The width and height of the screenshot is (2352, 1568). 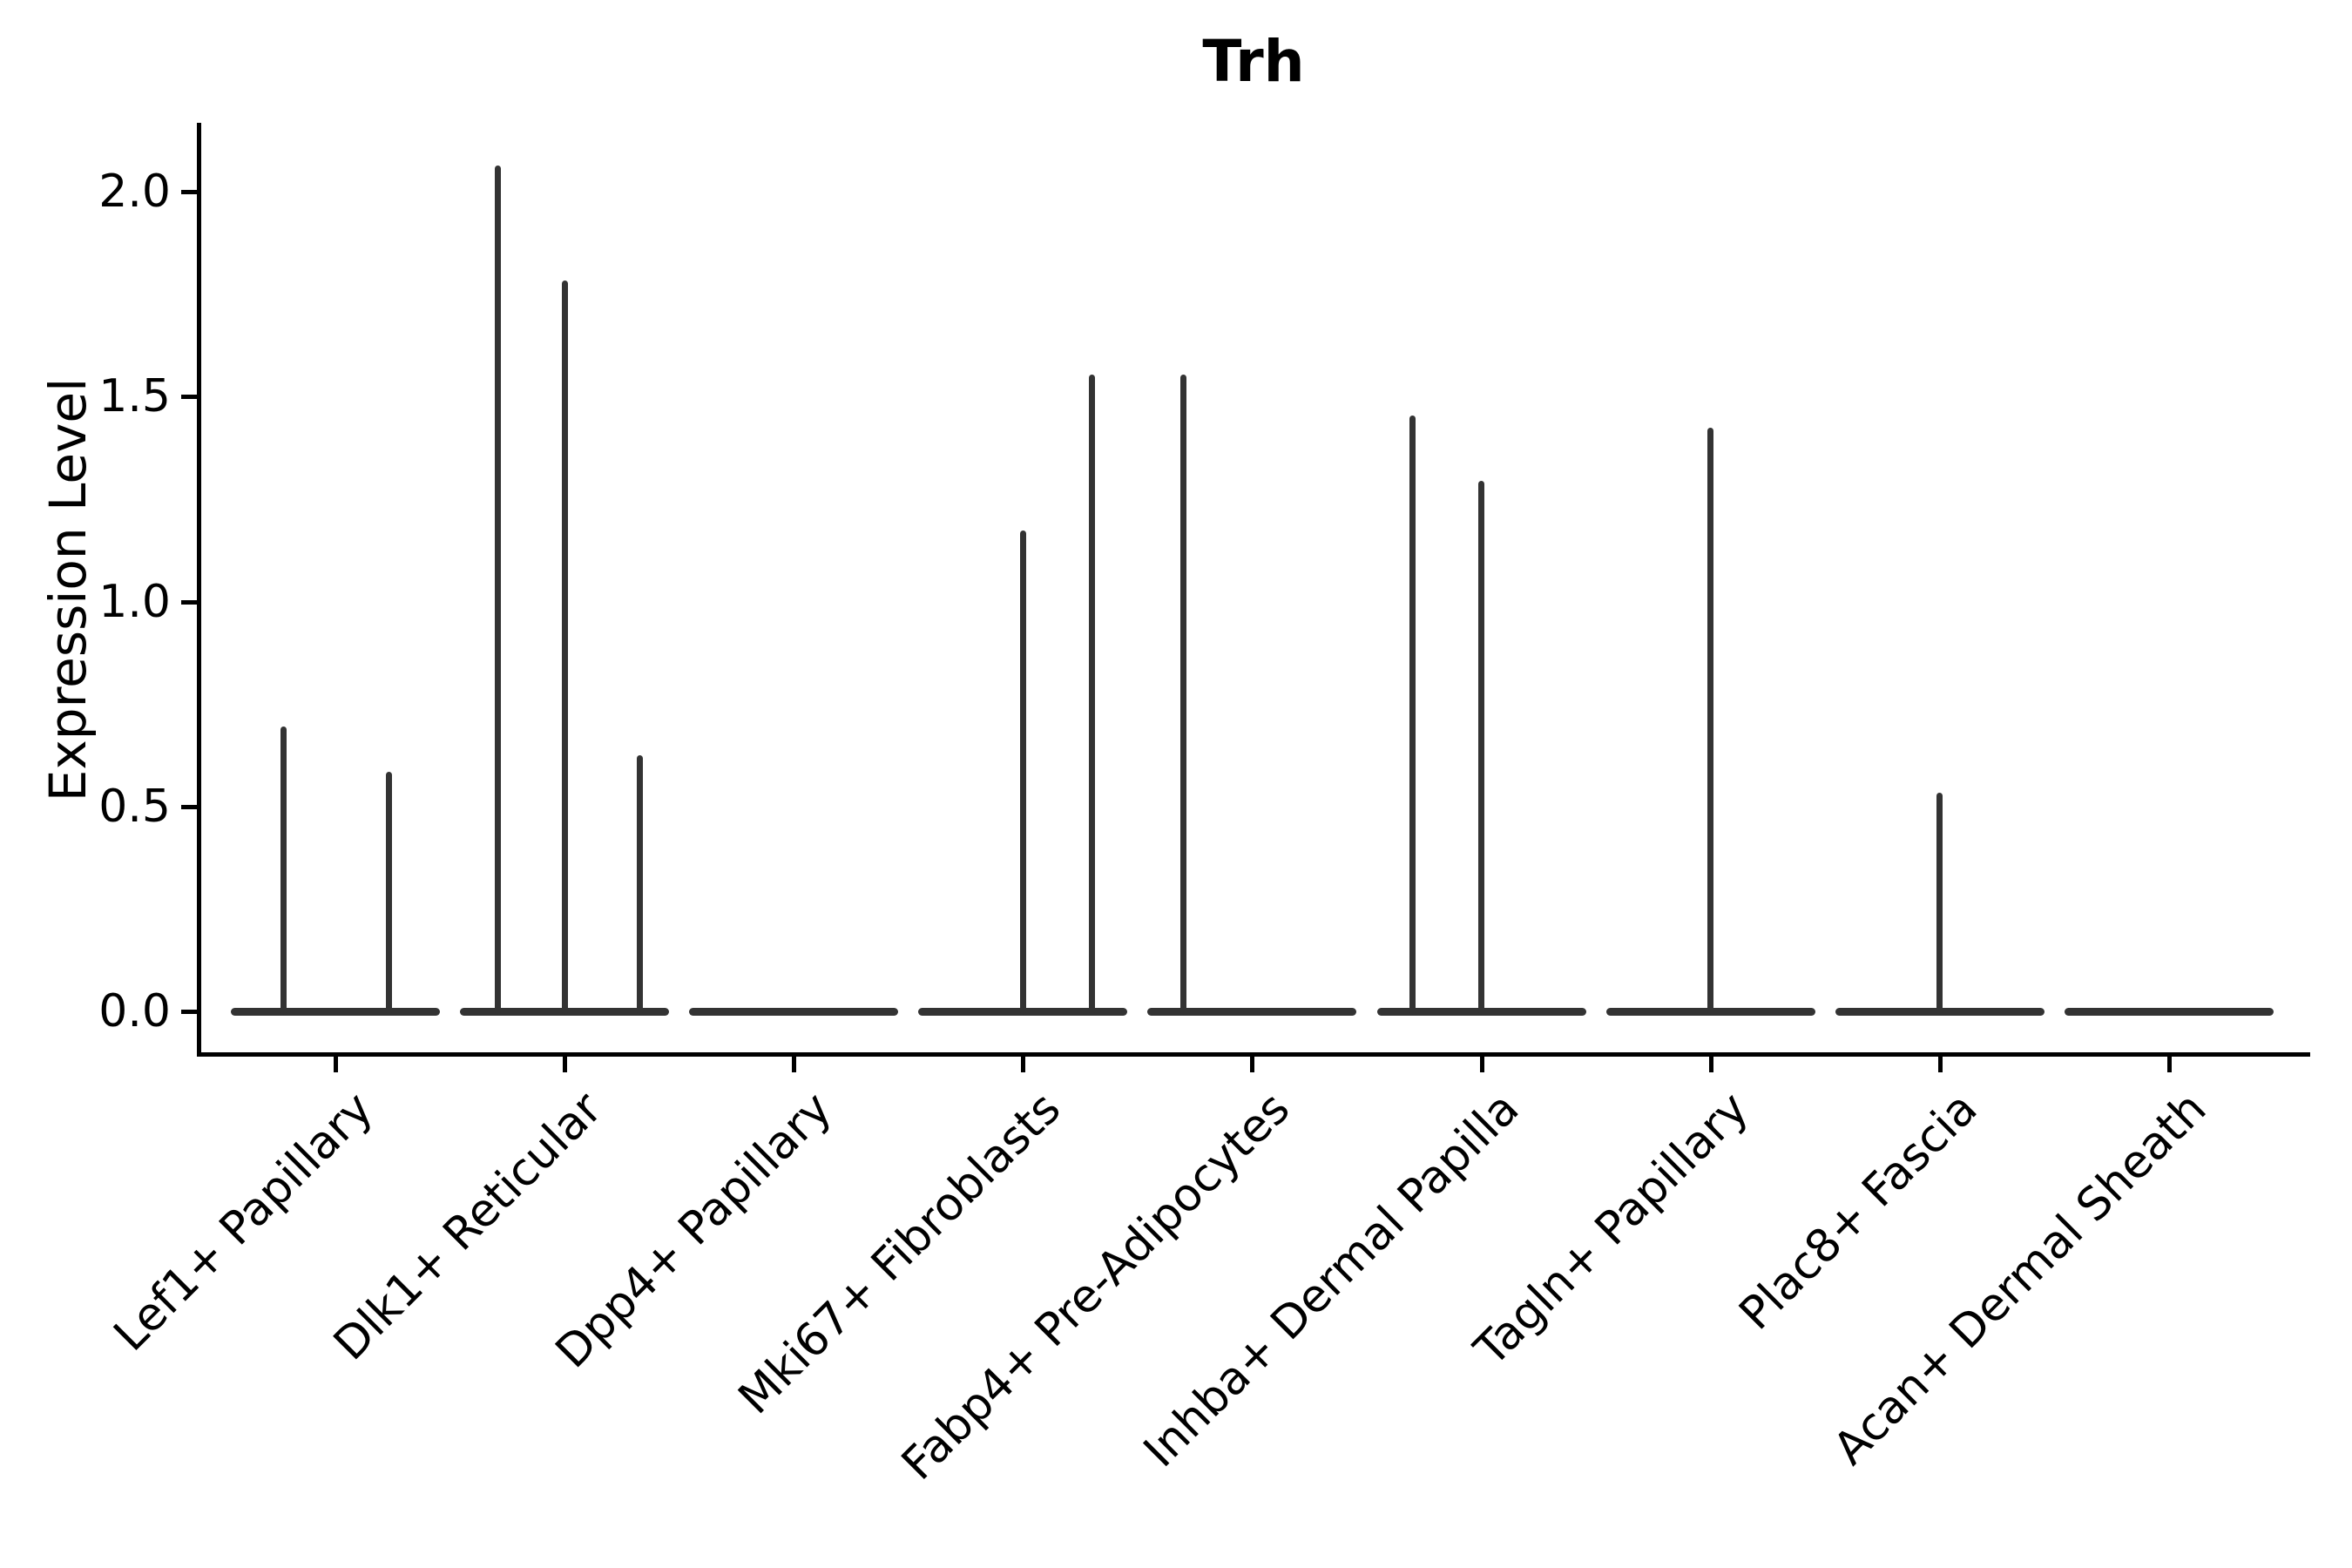 I want to click on y-axis-spine, so click(x=199, y=590).